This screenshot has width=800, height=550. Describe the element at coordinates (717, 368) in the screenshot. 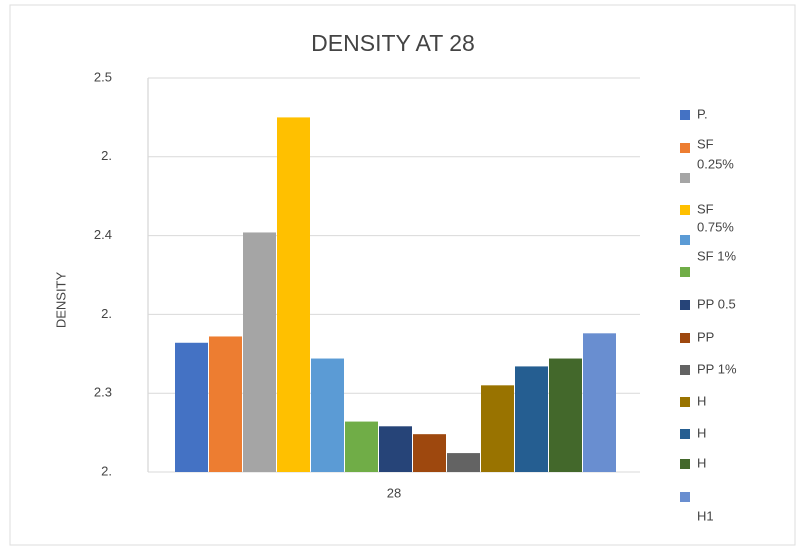

I see `legend-label: PP 1%` at that location.